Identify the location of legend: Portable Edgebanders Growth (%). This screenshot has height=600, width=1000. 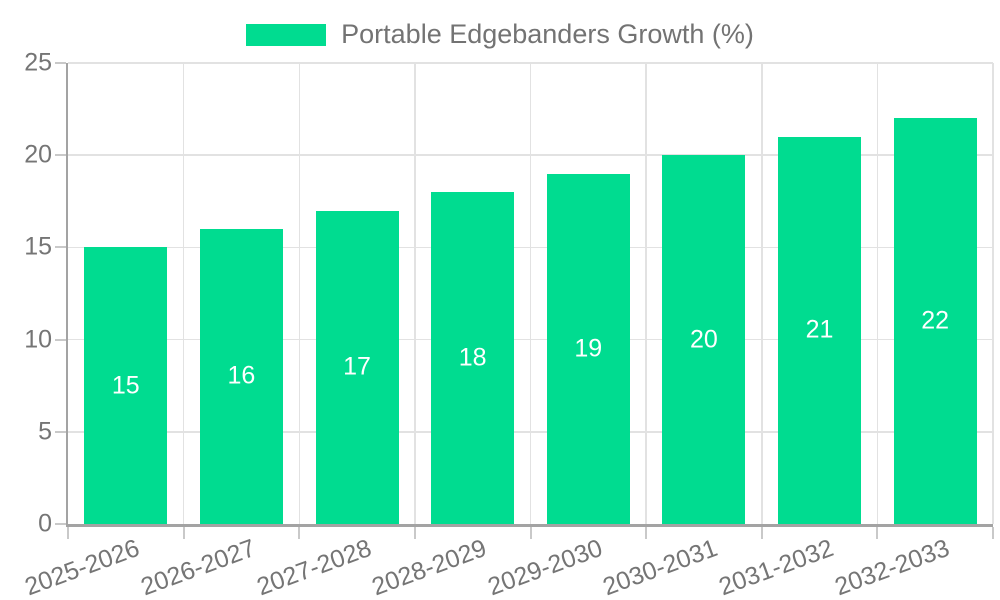
(500, 34).